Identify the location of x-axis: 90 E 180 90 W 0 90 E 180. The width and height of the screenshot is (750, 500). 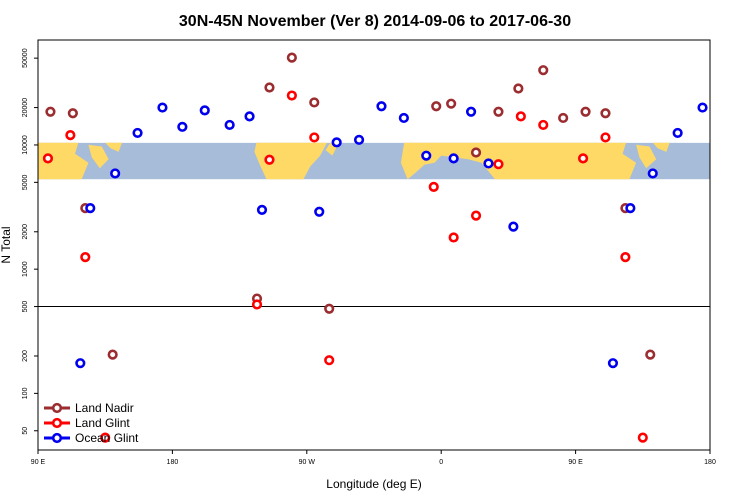
(373, 458).